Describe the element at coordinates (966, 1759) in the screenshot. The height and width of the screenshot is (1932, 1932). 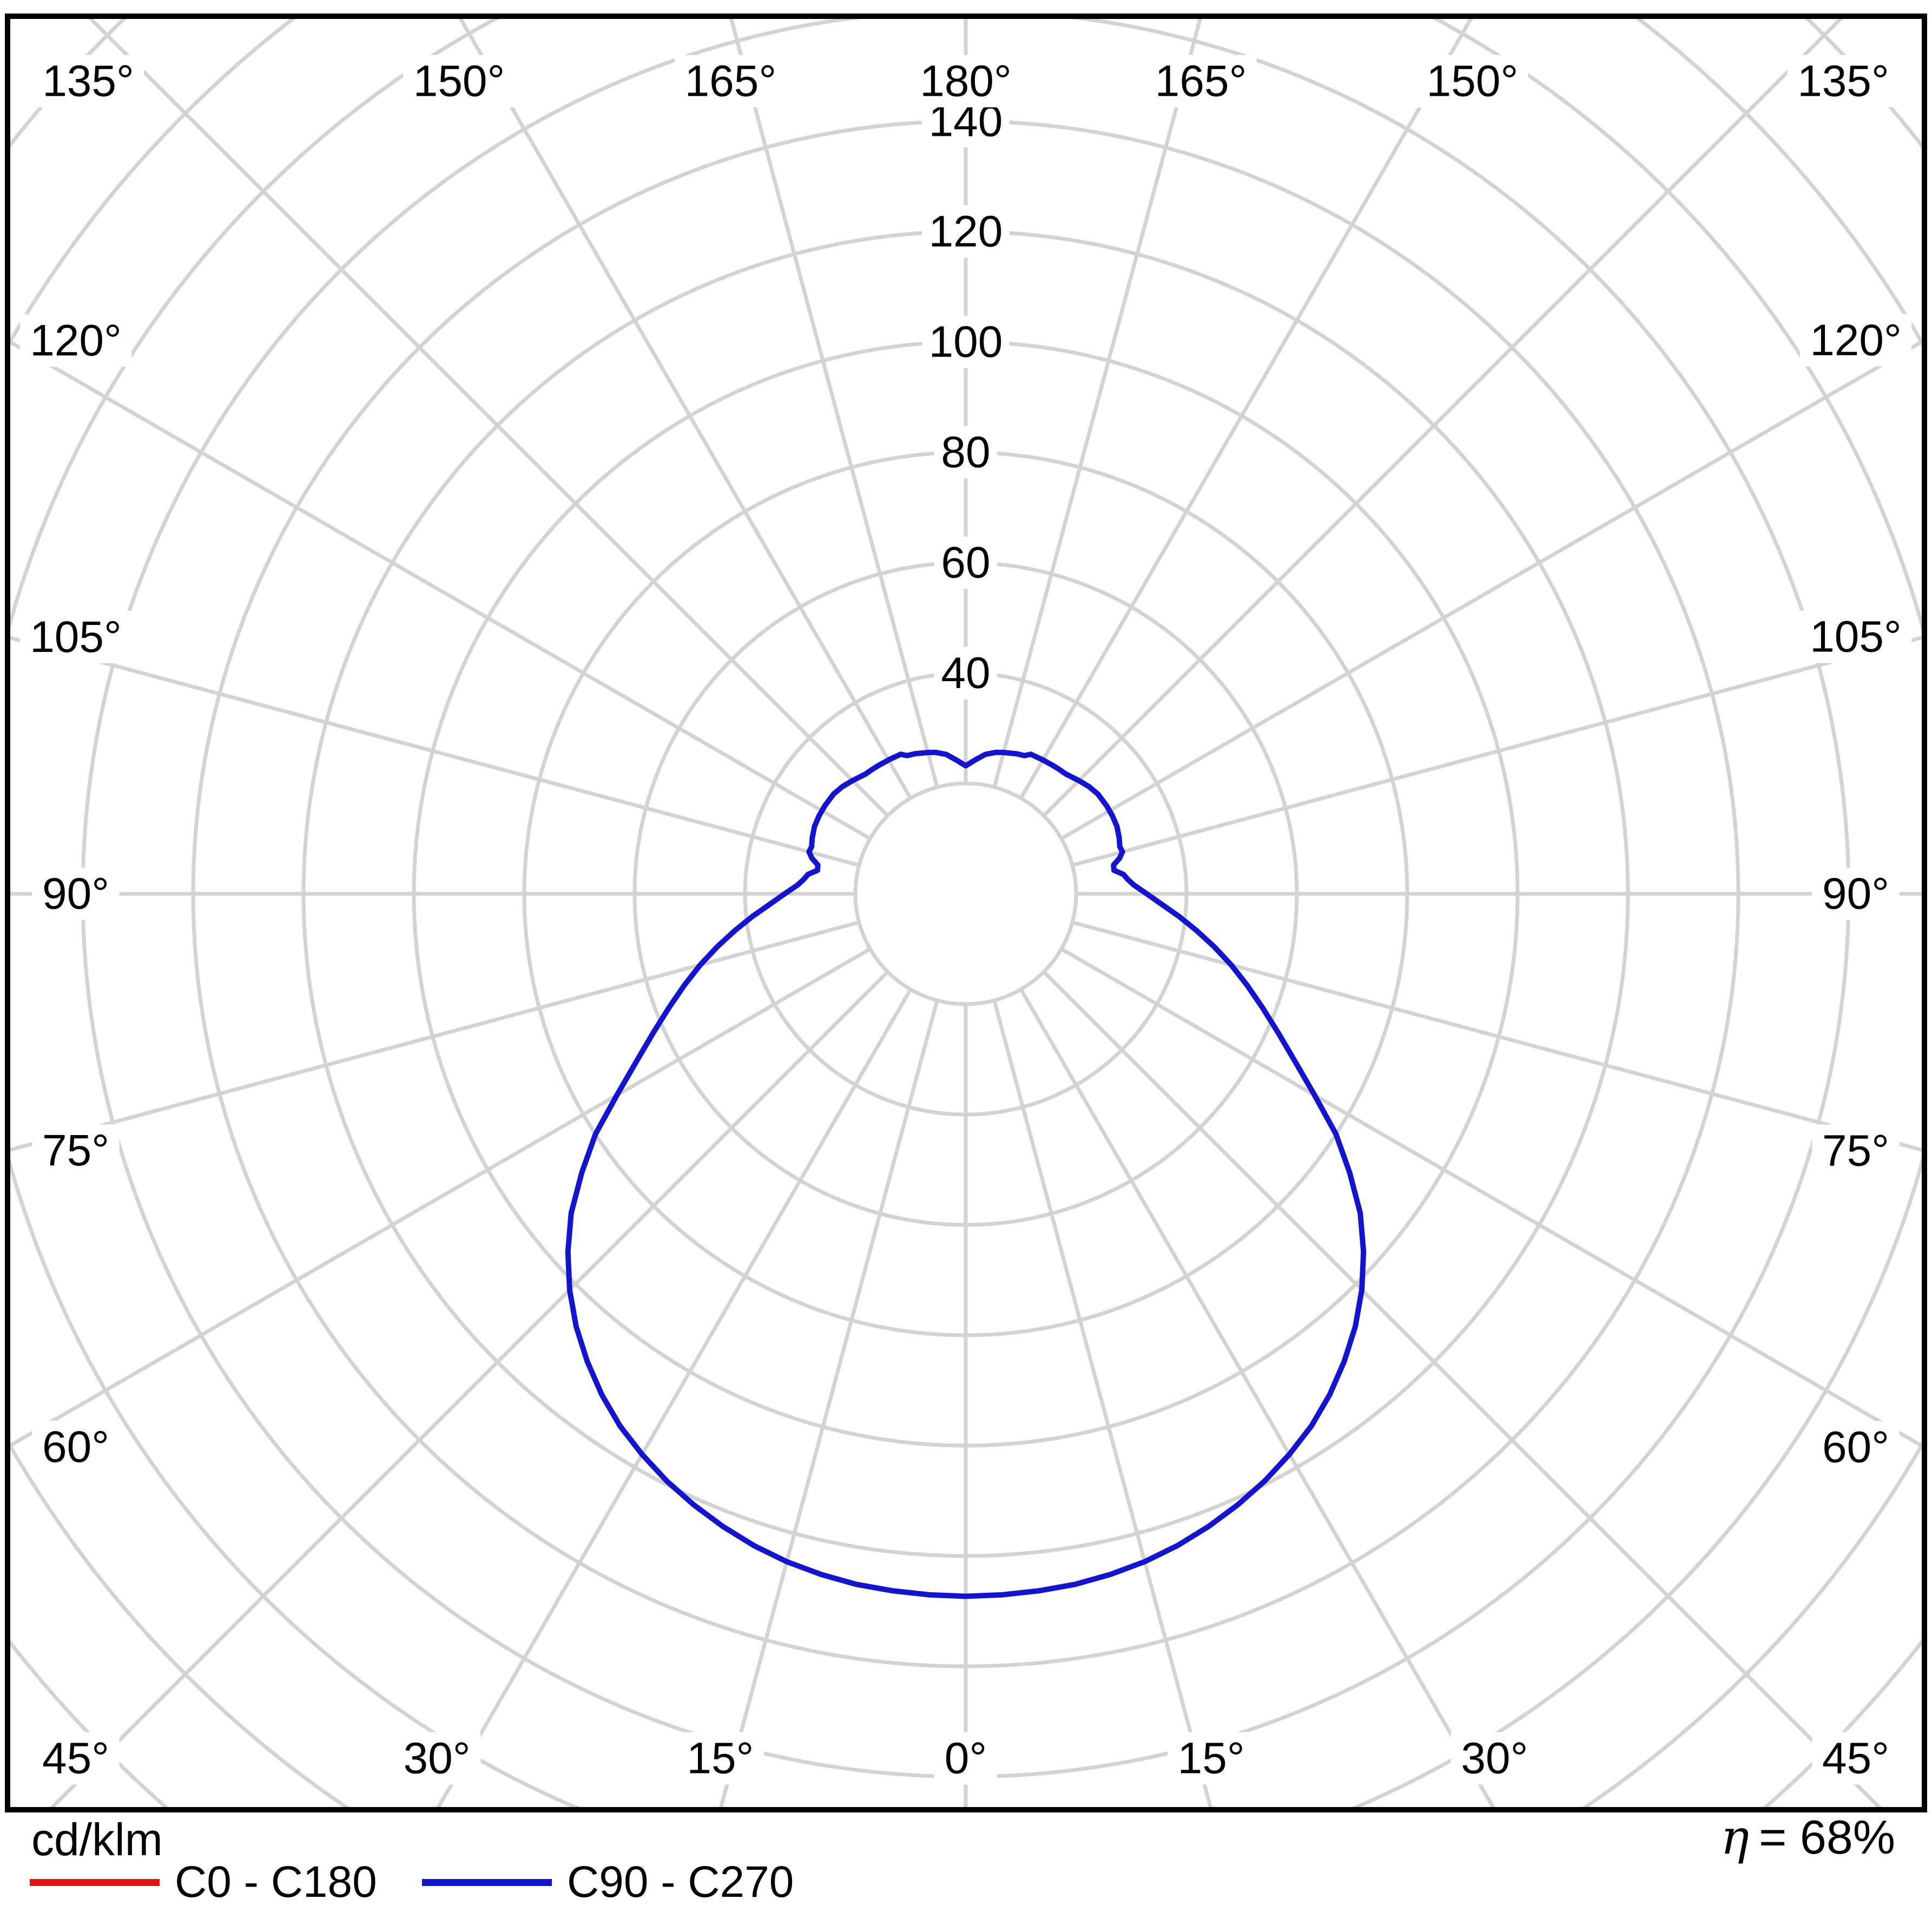
I see `svg-text: 0°` at that location.